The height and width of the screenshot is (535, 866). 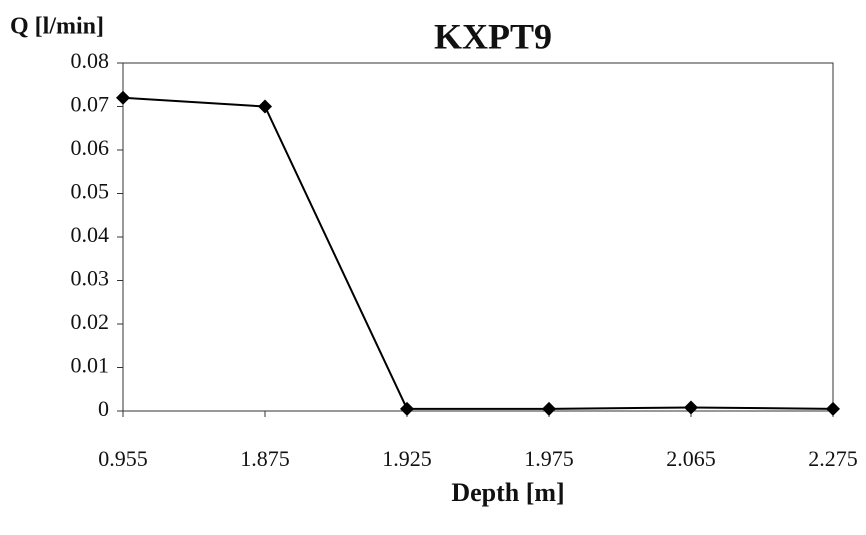 I want to click on y-tick-label: 0.04, so click(x=90, y=234).